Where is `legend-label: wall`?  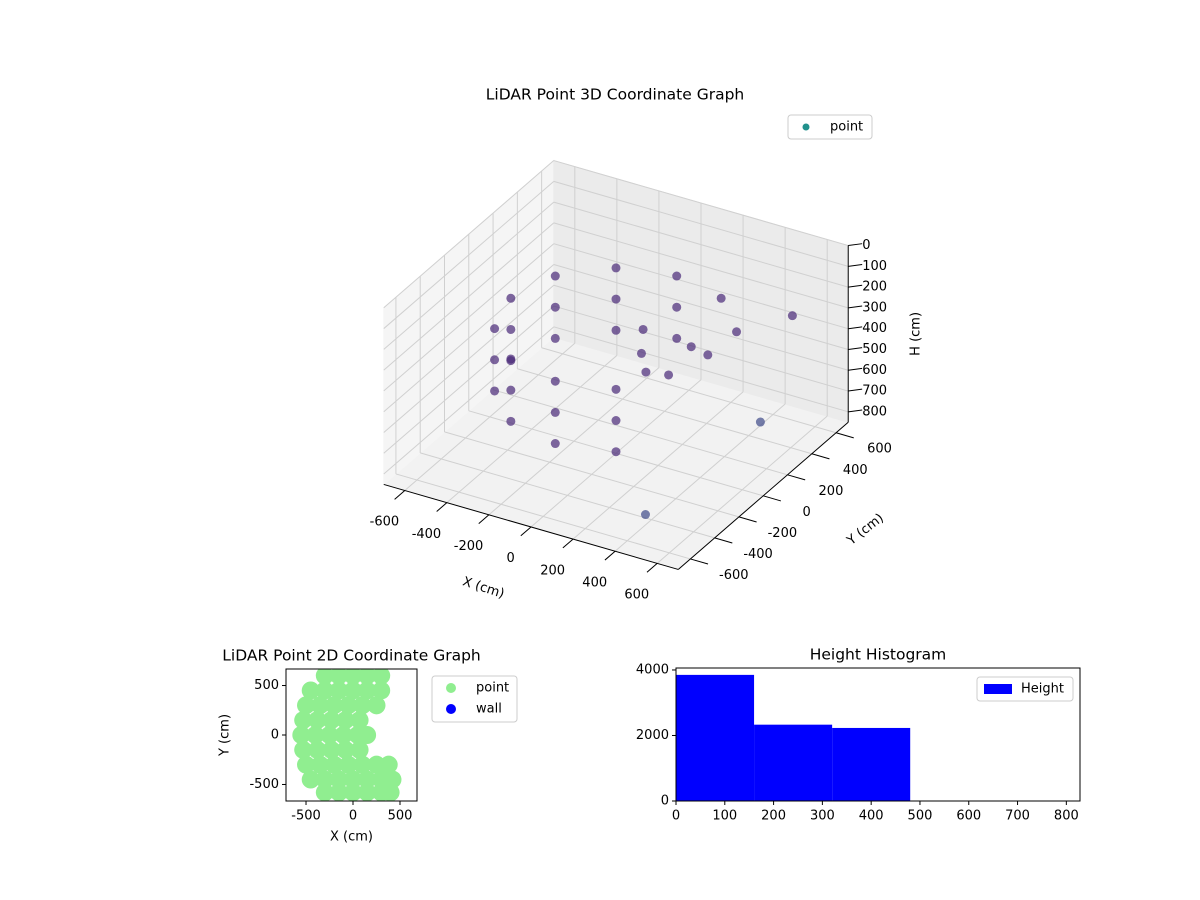
legend-label: wall is located at coordinates (489, 709).